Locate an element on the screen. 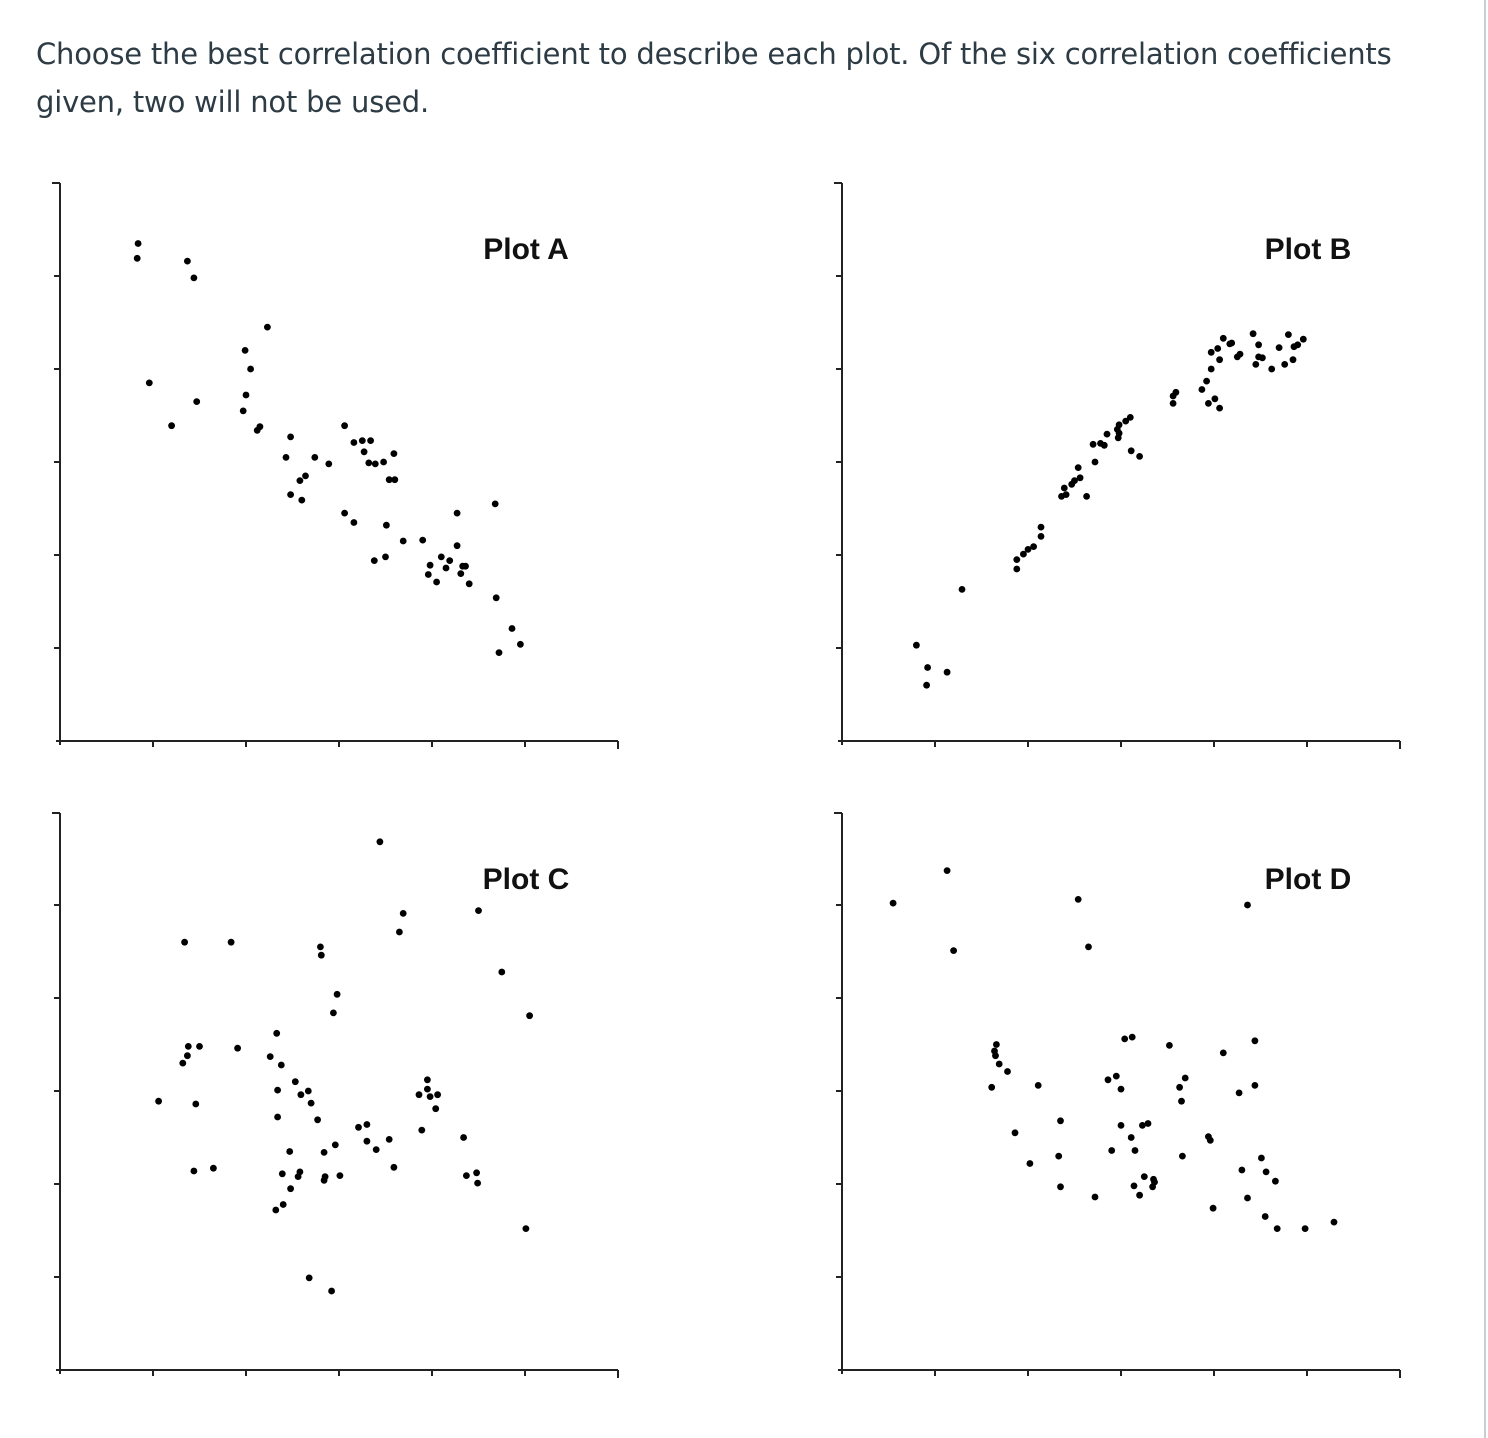 Image resolution: width=1488 pixels, height=1438 pixels. plot-d-title: Plot D is located at coordinates (1308, 879).